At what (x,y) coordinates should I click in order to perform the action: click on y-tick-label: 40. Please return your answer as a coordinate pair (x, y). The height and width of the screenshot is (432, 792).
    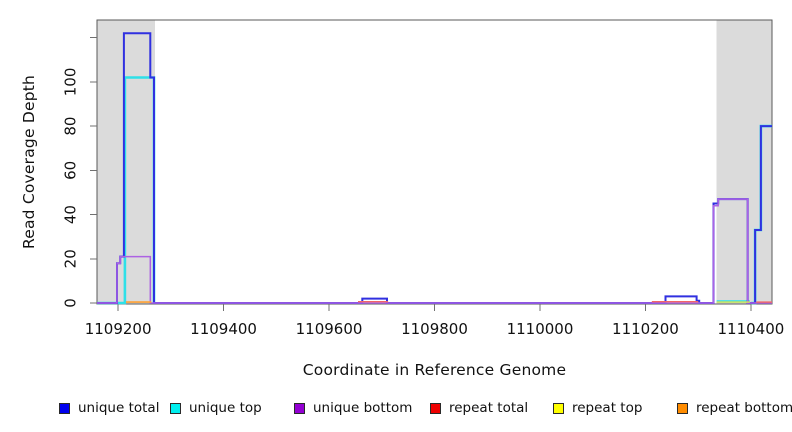
    Looking at the image, I should click on (70, 214).